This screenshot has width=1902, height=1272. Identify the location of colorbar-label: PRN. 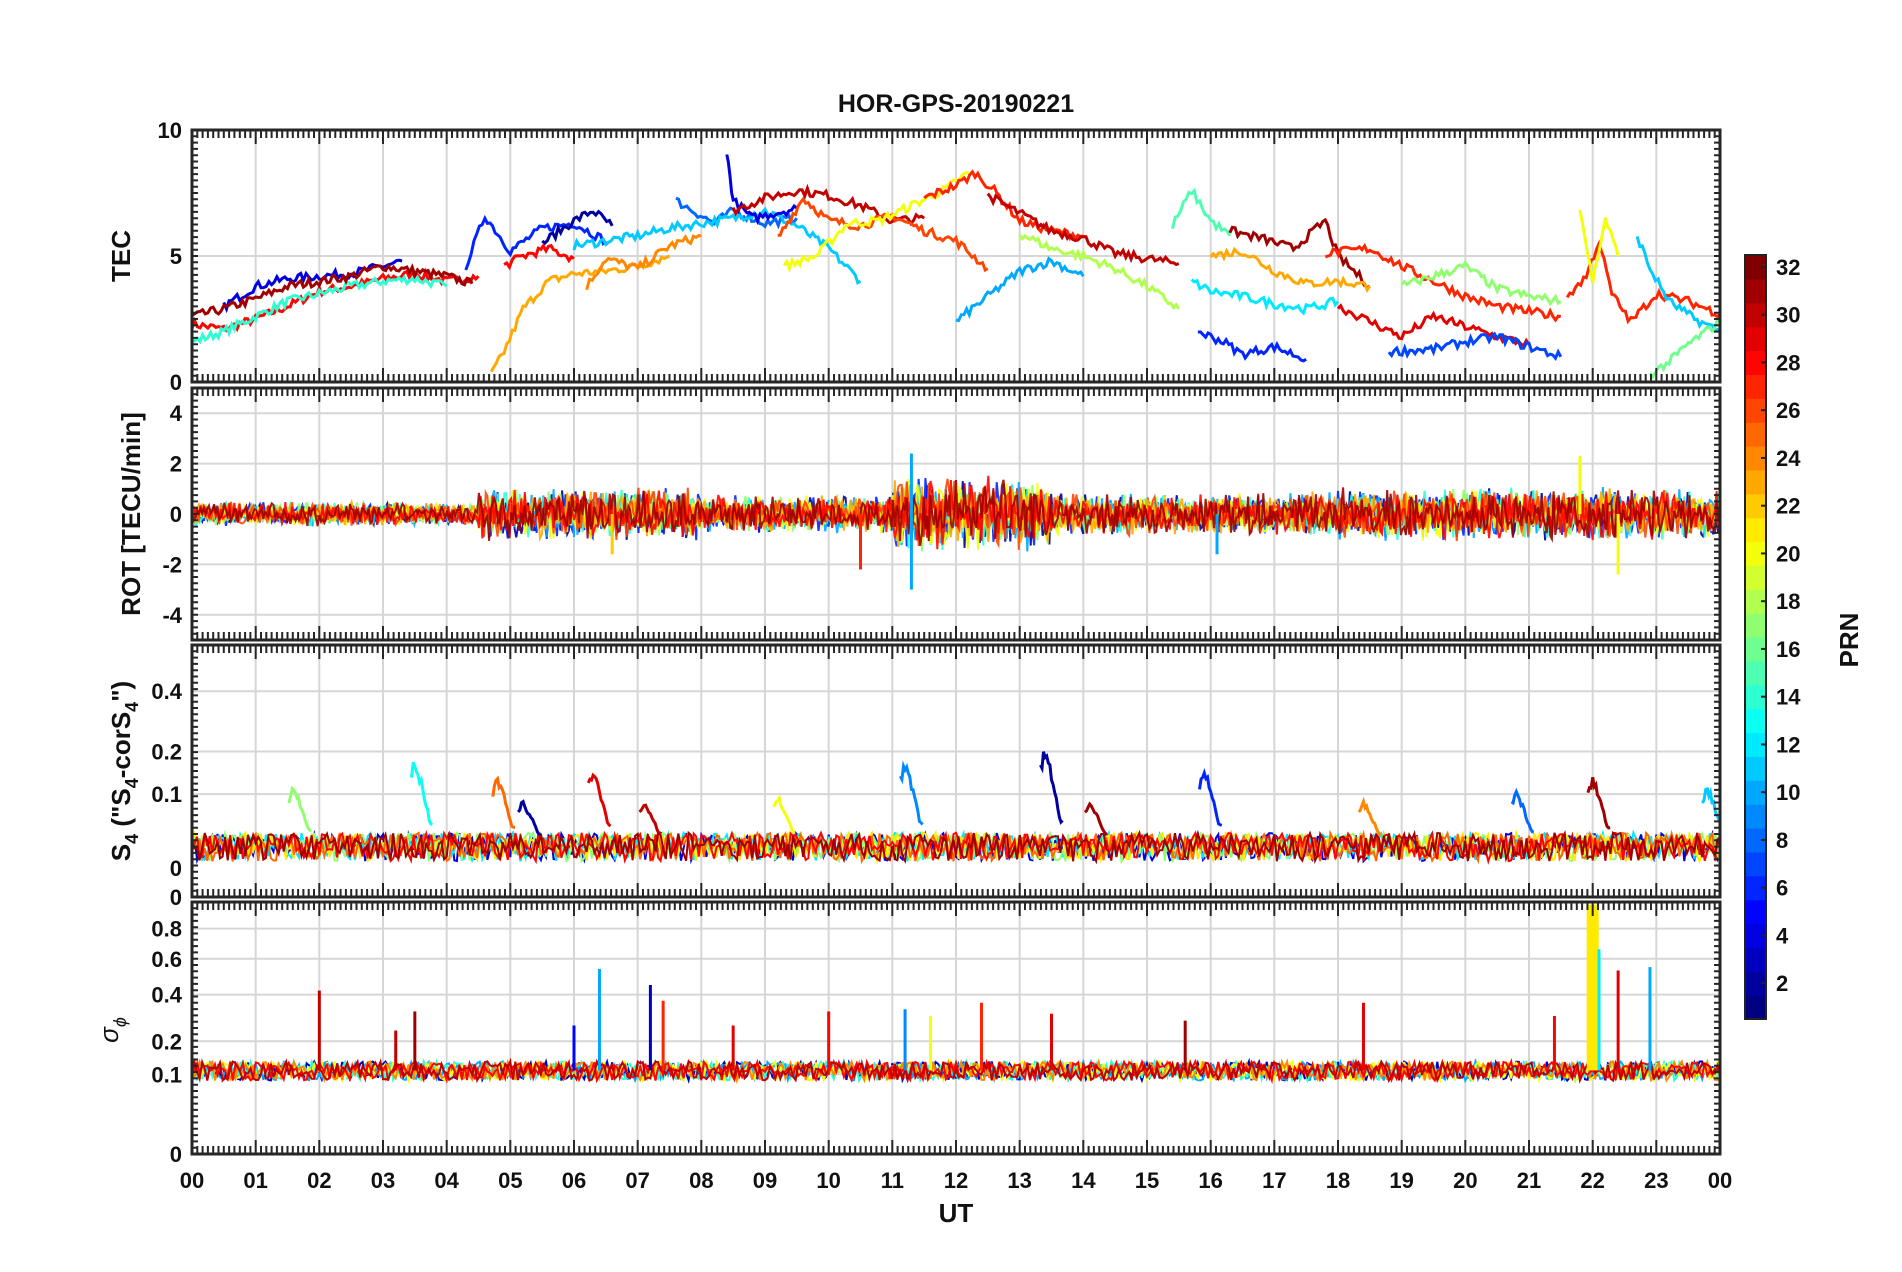
(1849, 640).